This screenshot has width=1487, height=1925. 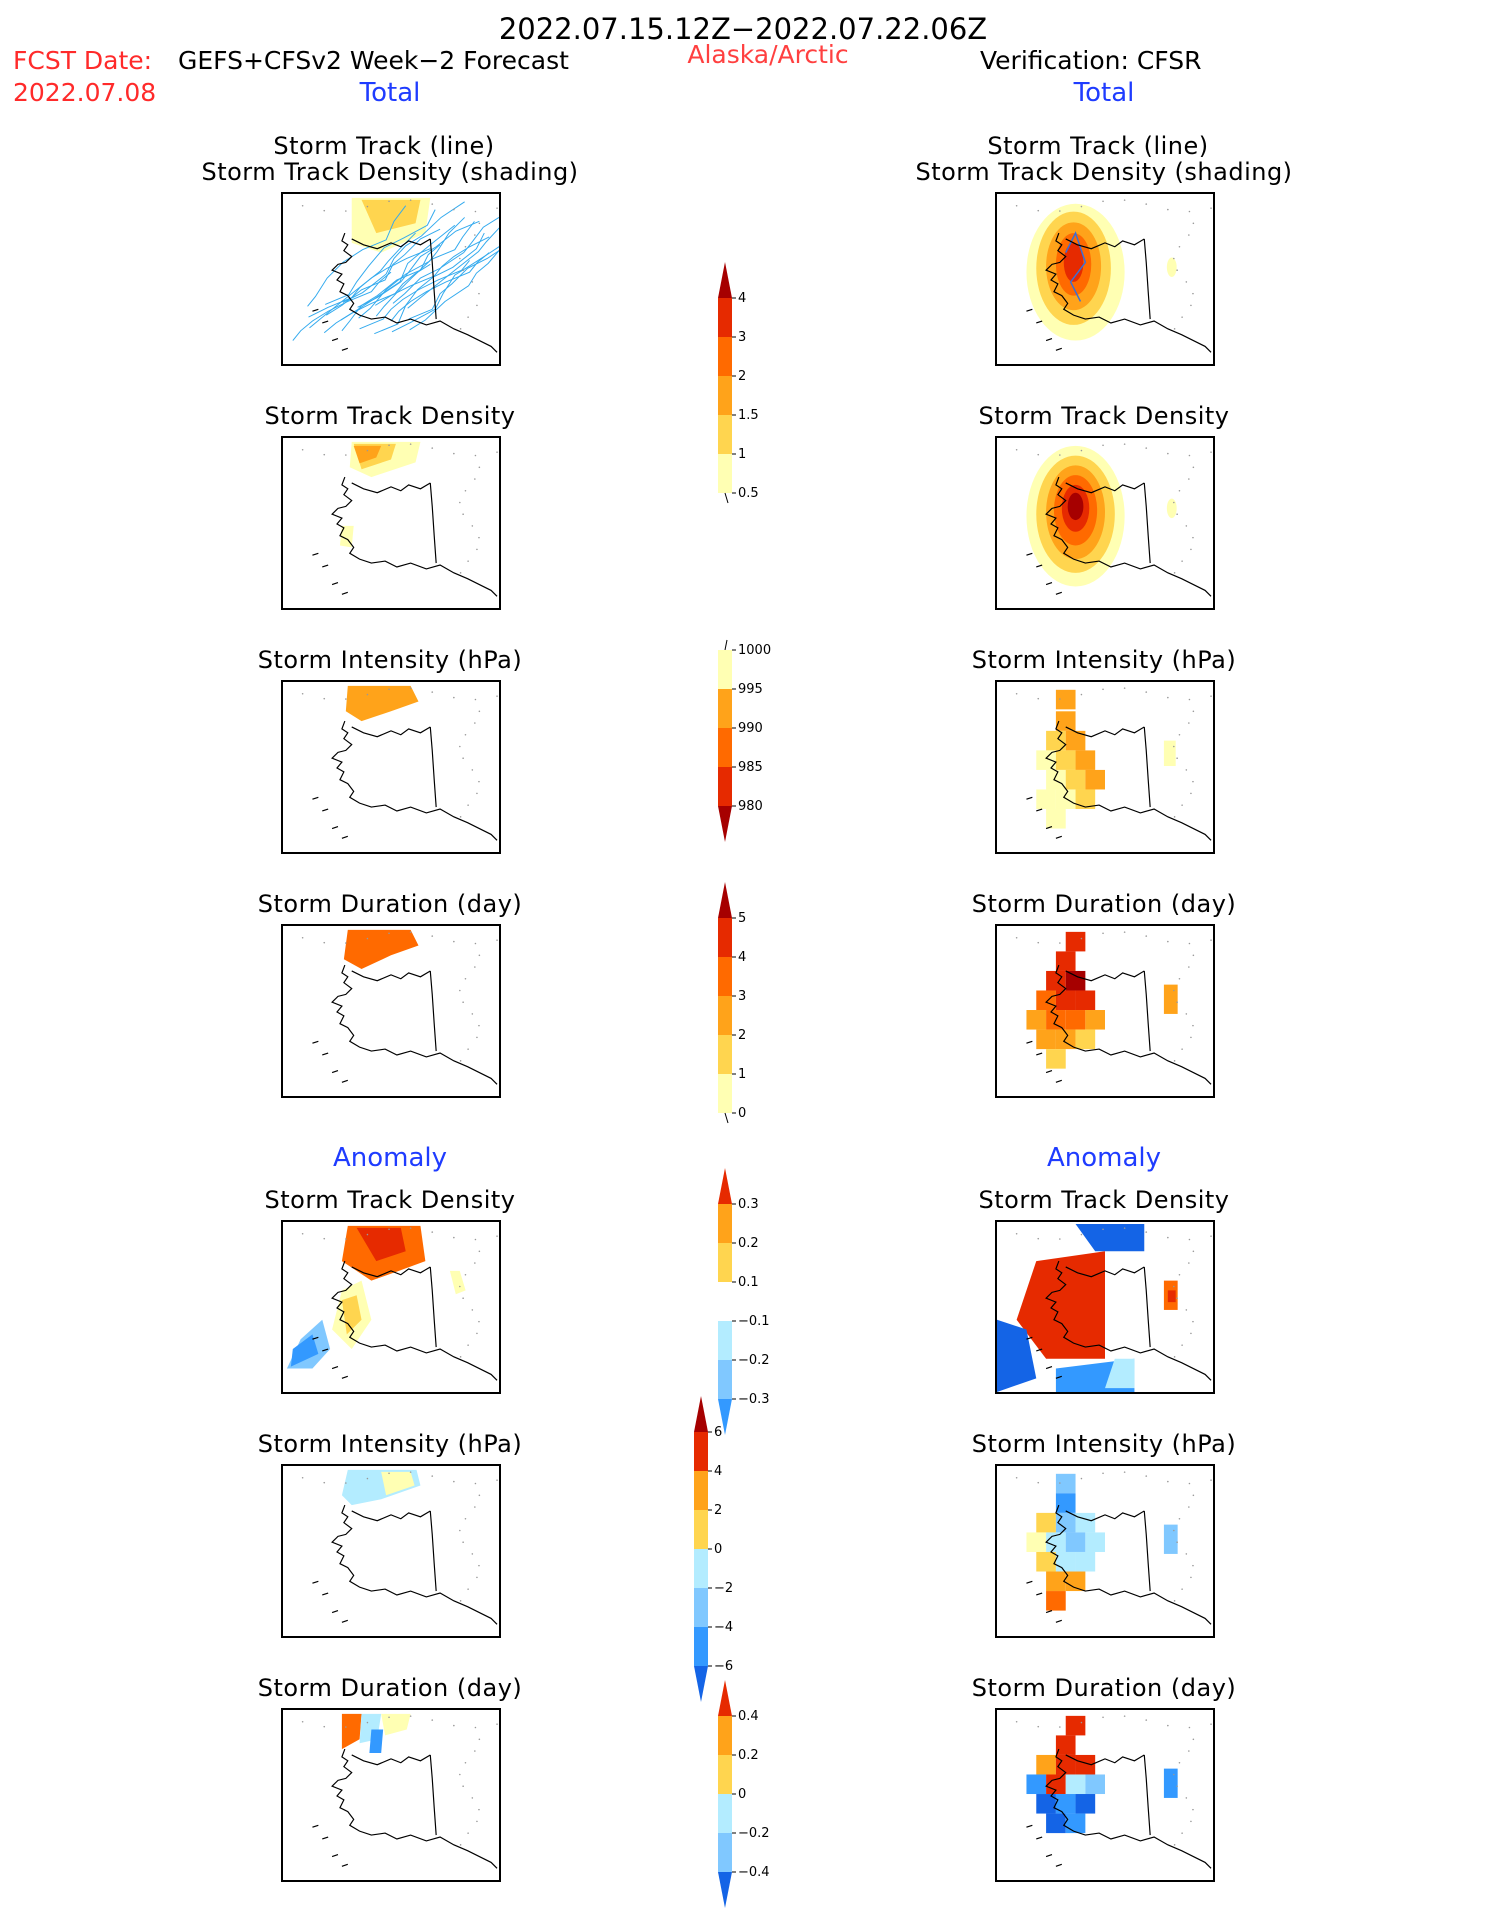 I want to click on forecast-anom-duration-map, so click(x=391, y=1795).